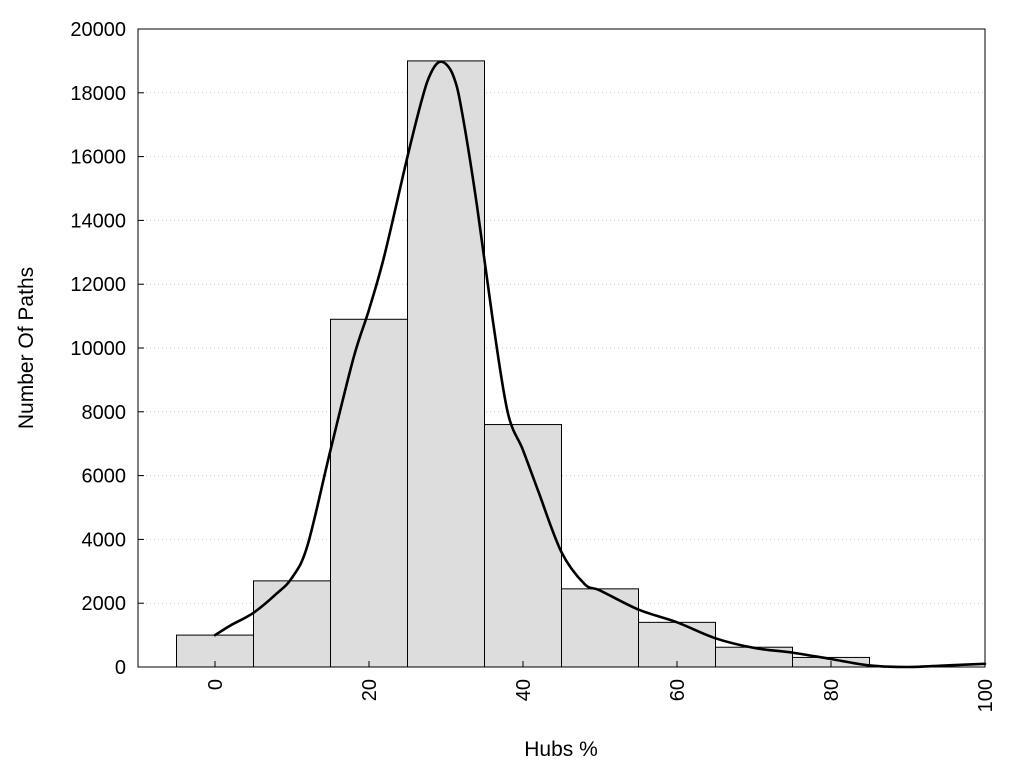 The height and width of the screenshot is (768, 1024). I want to click on y-tick-label: 16000, so click(98, 158).